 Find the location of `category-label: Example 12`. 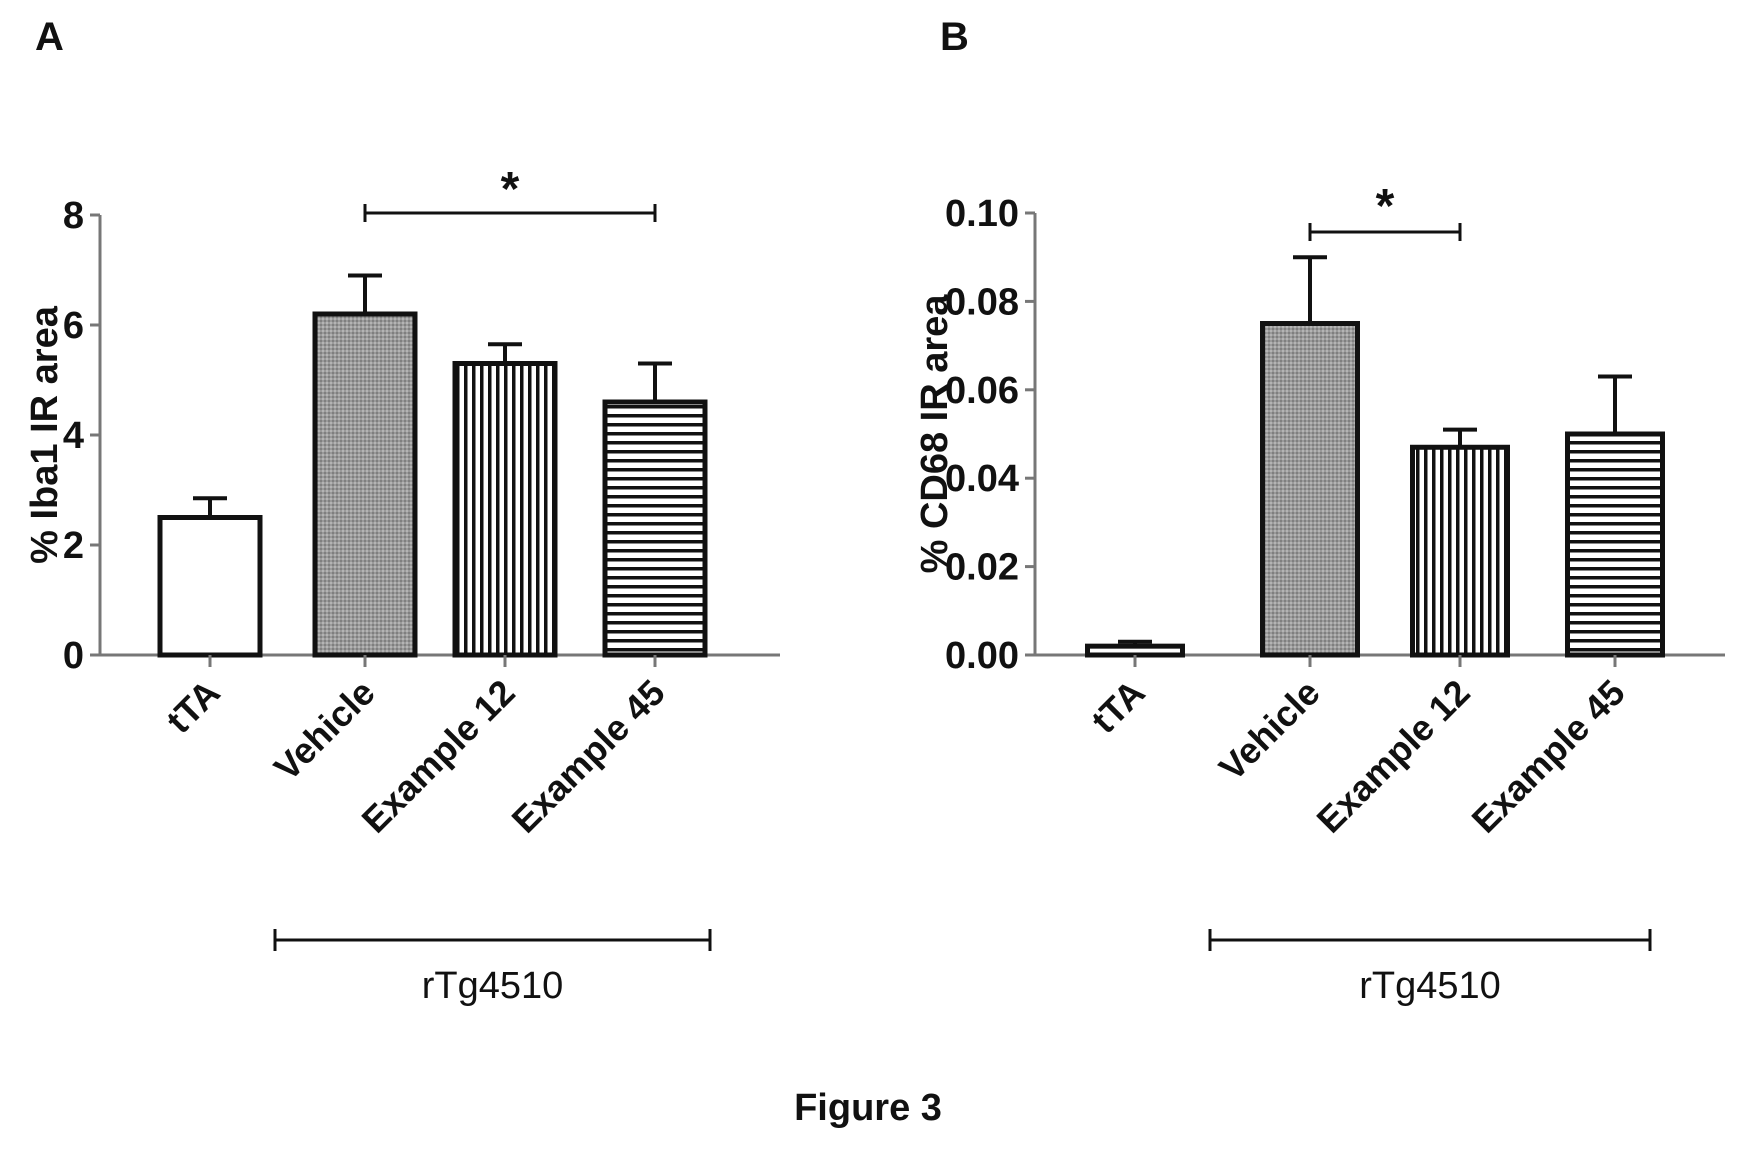

category-label: Example 12 is located at coordinates (1393, 756).